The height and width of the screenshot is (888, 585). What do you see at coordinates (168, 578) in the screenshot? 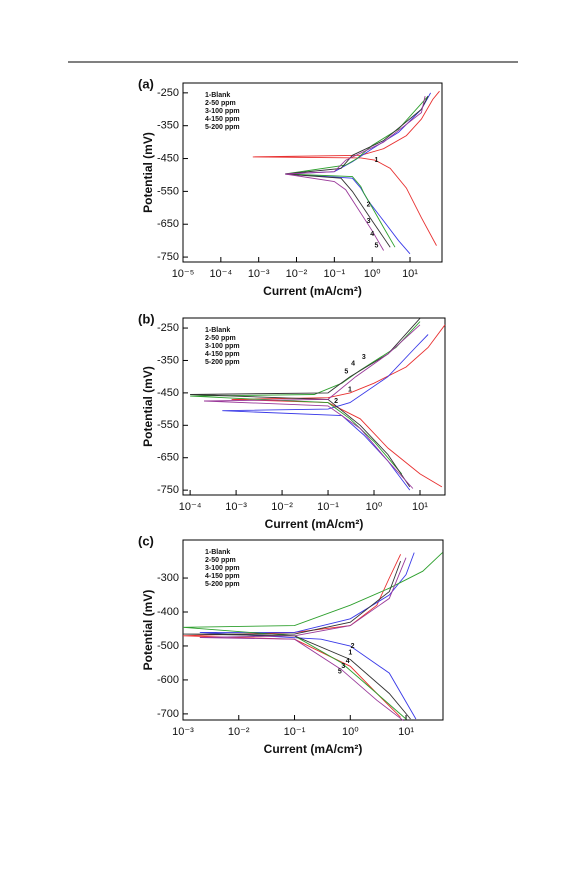
I see `y-tick-label: -300` at bounding box center [168, 578].